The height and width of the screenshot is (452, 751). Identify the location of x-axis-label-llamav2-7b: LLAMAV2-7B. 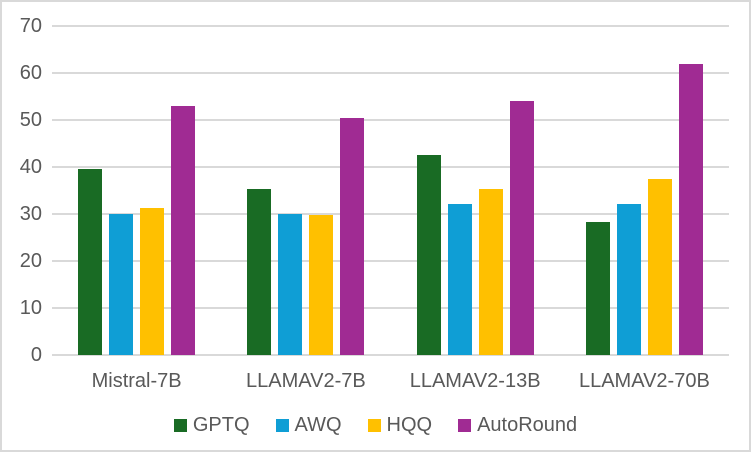
(306, 381).